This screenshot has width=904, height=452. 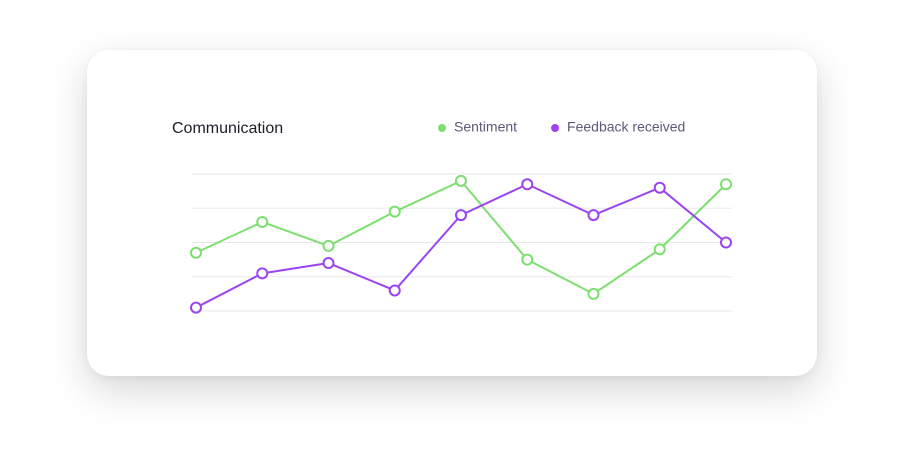 I want to click on chart-title: Communication, so click(x=227, y=128).